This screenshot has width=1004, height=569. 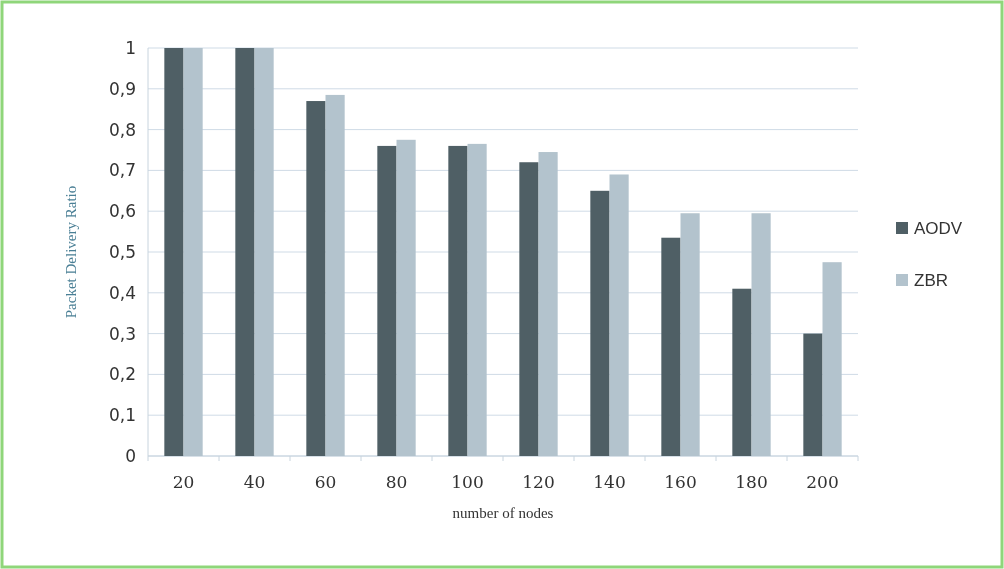 I want to click on y-tick-label: 0,6, so click(x=122, y=211).